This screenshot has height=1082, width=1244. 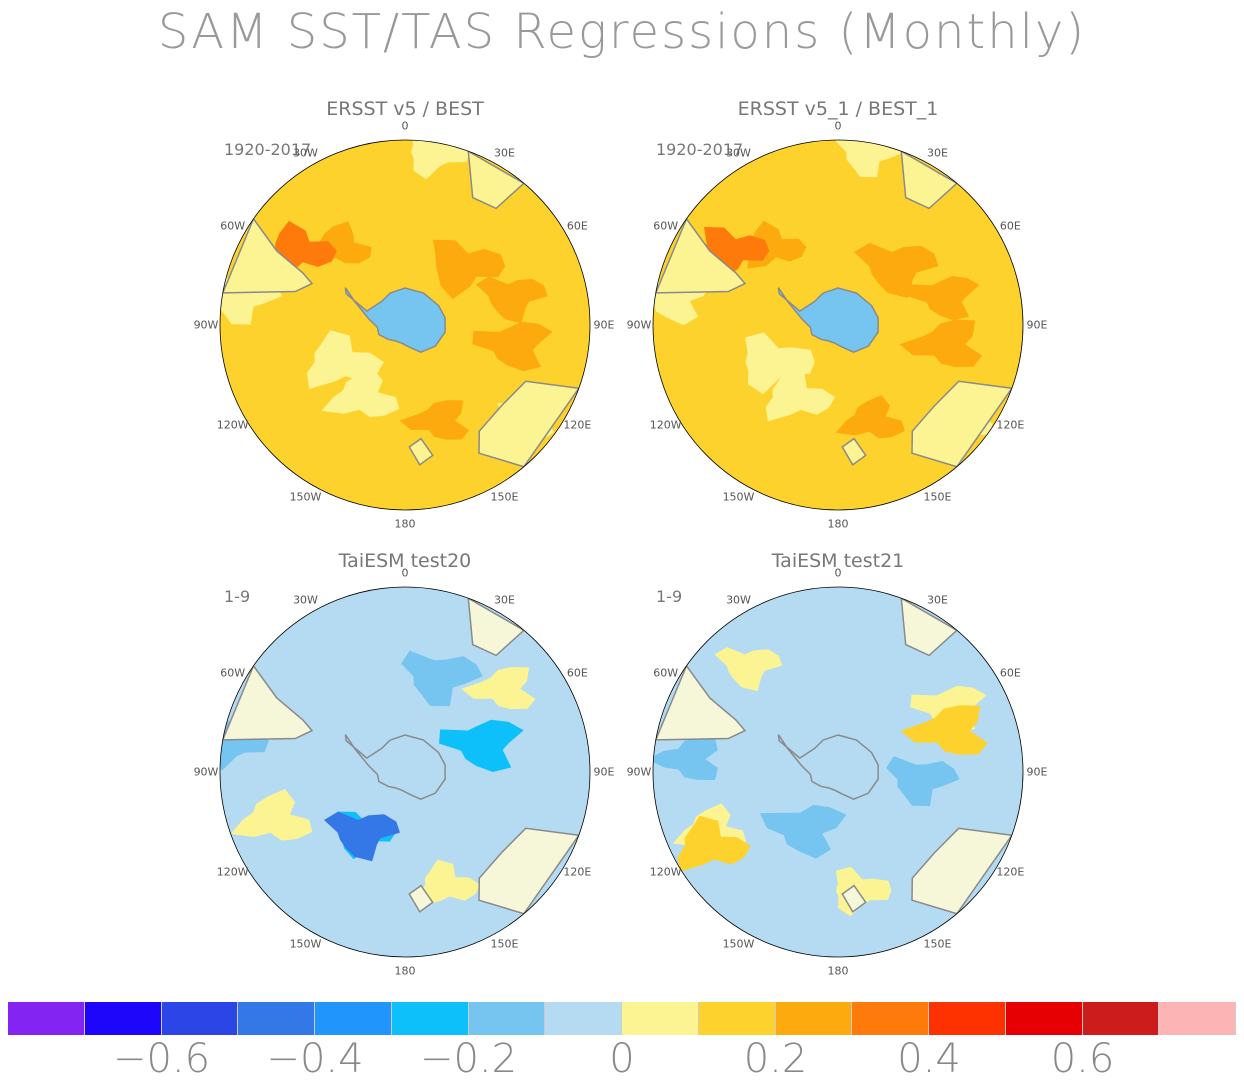 I want to click on panel-1-lon-label: 60E, so click(x=577, y=225).